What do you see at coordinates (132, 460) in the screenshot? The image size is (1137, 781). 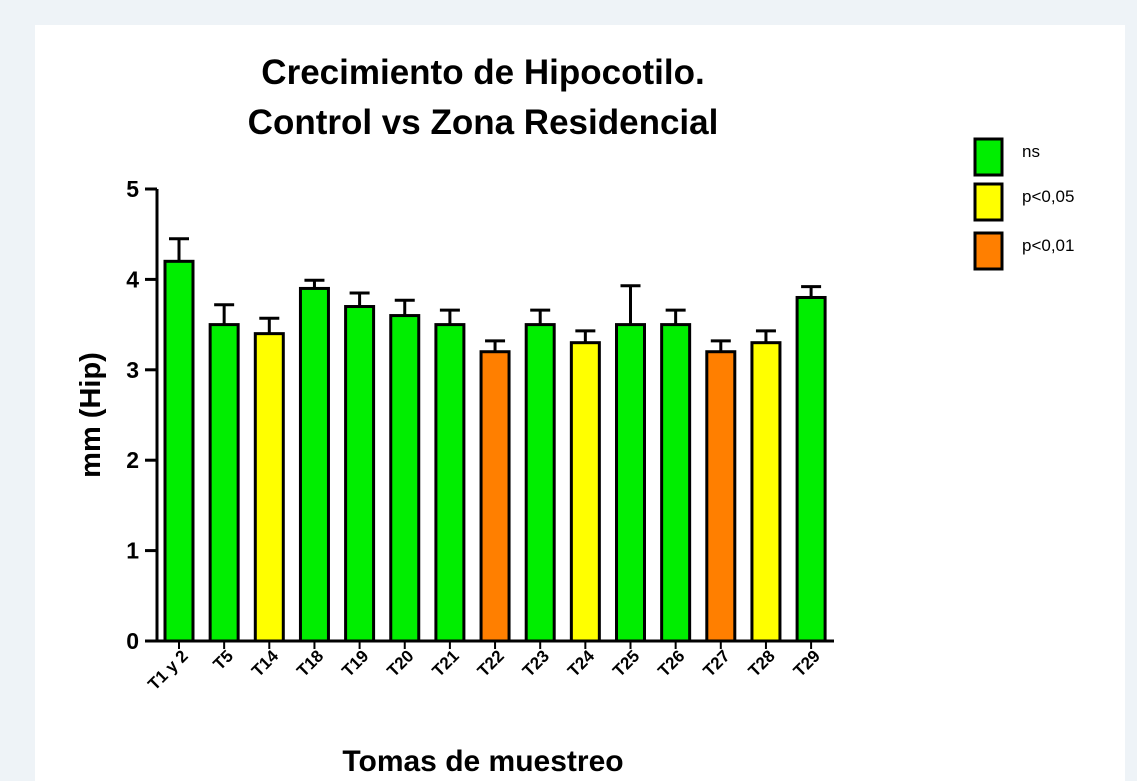 I see `y-tick-label: 2` at bounding box center [132, 460].